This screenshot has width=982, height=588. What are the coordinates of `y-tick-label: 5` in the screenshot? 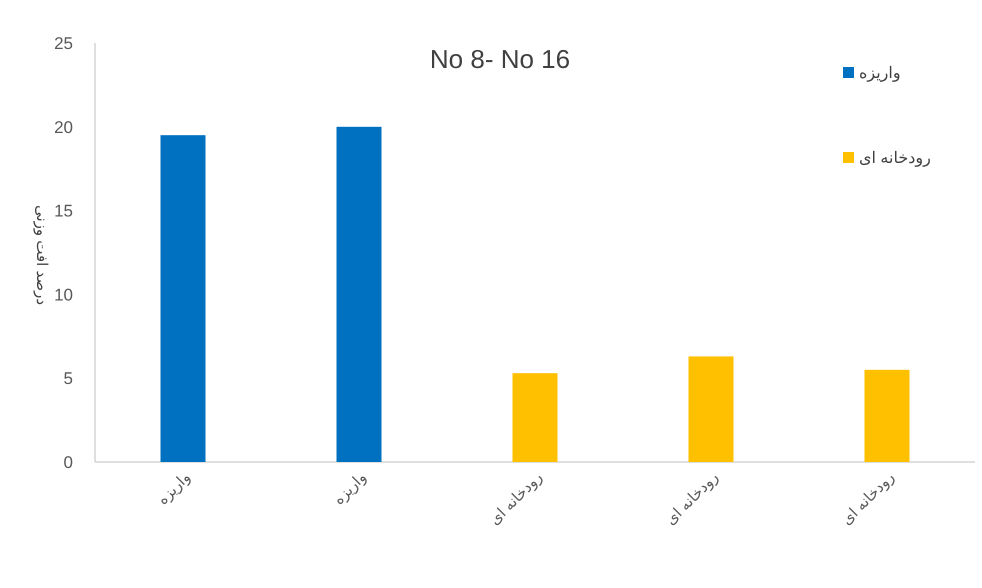 It's located at (68, 378).